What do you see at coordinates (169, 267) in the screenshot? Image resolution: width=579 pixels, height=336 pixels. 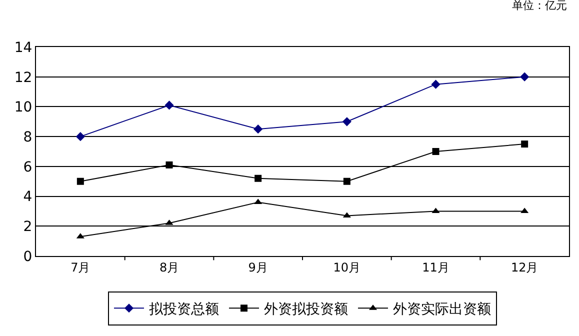 I see `x-tick-label: 8月` at bounding box center [169, 267].